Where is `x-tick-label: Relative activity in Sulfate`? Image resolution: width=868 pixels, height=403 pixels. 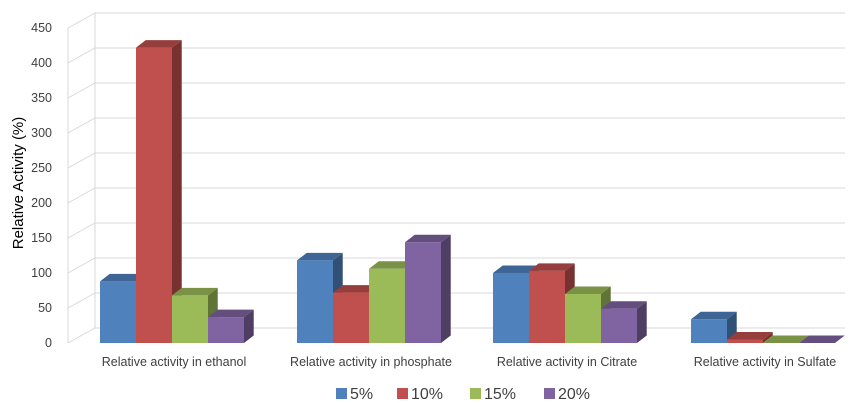
x-tick-label: Relative activity in Sulfate is located at coordinates (765, 362).